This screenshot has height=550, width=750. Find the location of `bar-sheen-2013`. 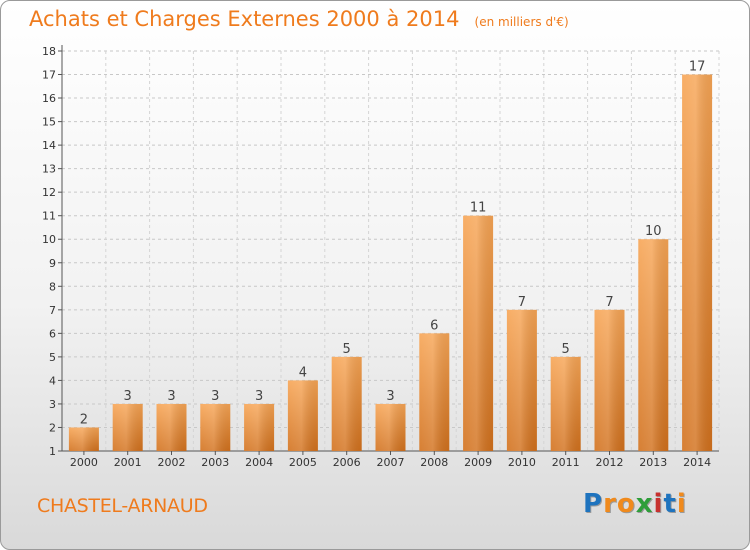

bar-sheen-2013 is located at coordinates (653, 345).